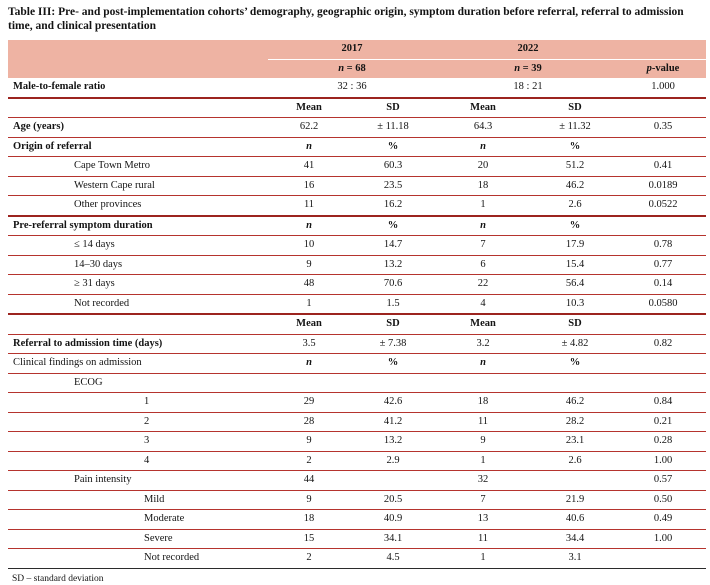 This screenshot has height=585, width=710. What do you see at coordinates (138, 441) in the screenshot?
I see `row-label: 3` at bounding box center [138, 441].